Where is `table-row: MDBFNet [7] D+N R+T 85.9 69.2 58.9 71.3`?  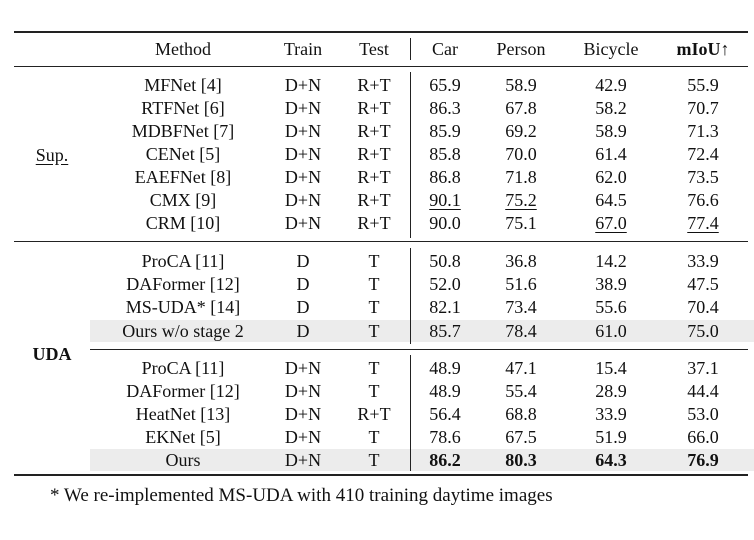 table-row: MDBFNet [7] D+N R+T 85.9 69.2 58.9 71.3 is located at coordinates (377, 131).